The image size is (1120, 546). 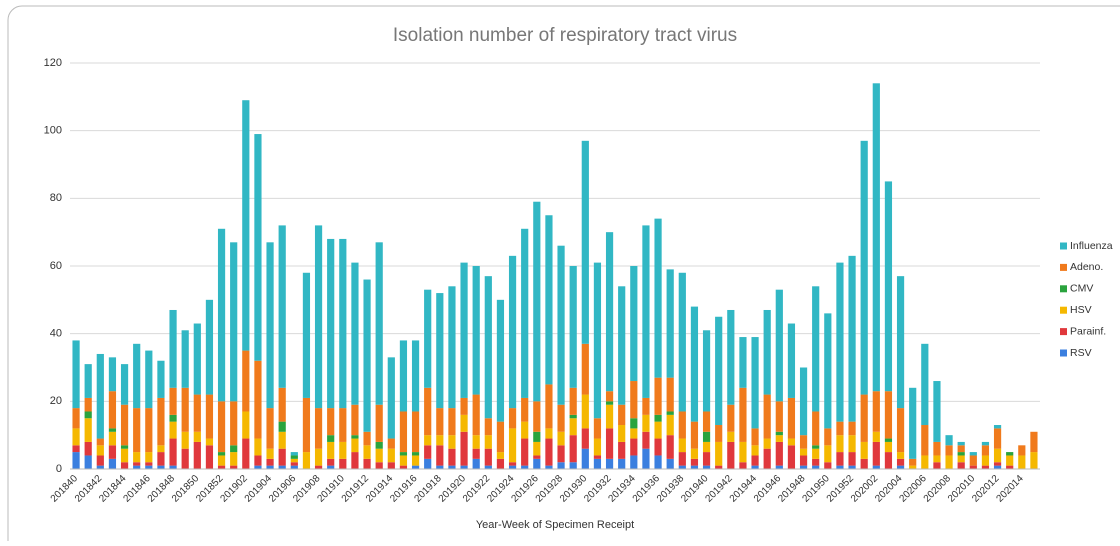 What do you see at coordinates (1086, 267) in the screenshot?
I see `legend-label: Adeno.` at bounding box center [1086, 267].